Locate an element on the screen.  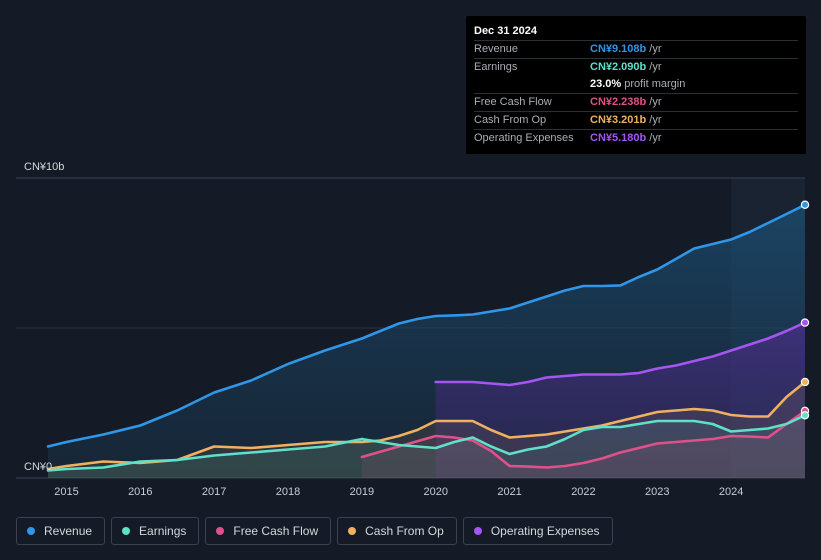
endpoint-operating-expenses is located at coordinates (805, 322).